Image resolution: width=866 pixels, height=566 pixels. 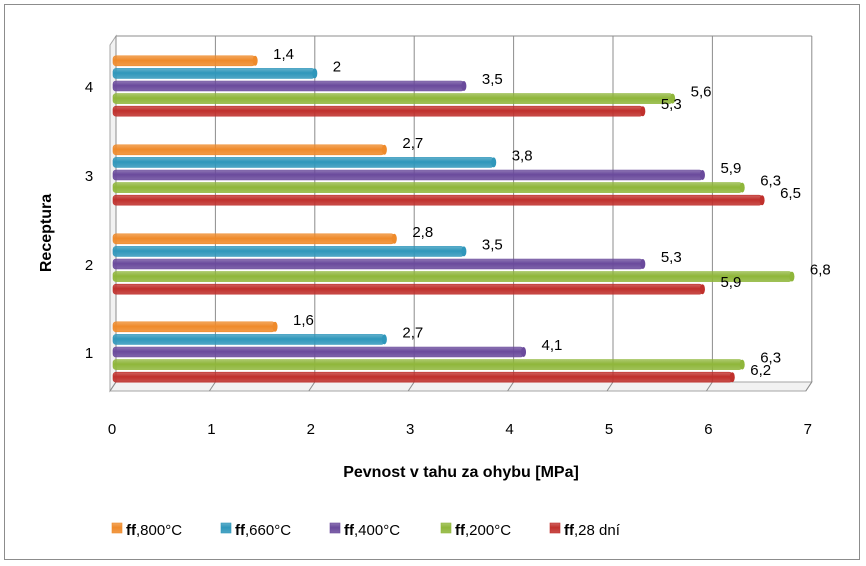 What do you see at coordinates (422, 232) in the screenshot?
I see `data-label: 2,8` at bounding box center [422, 232].